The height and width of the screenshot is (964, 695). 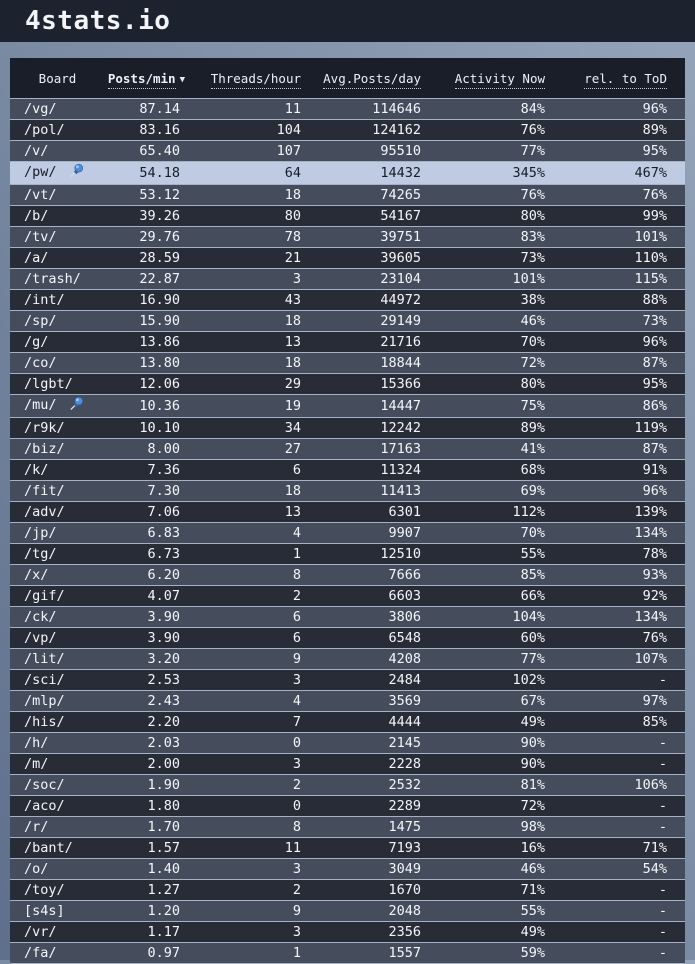 I want to click on table-row: /aco/ 1.80 0 2289 72% -, so click(x=347, y=806).